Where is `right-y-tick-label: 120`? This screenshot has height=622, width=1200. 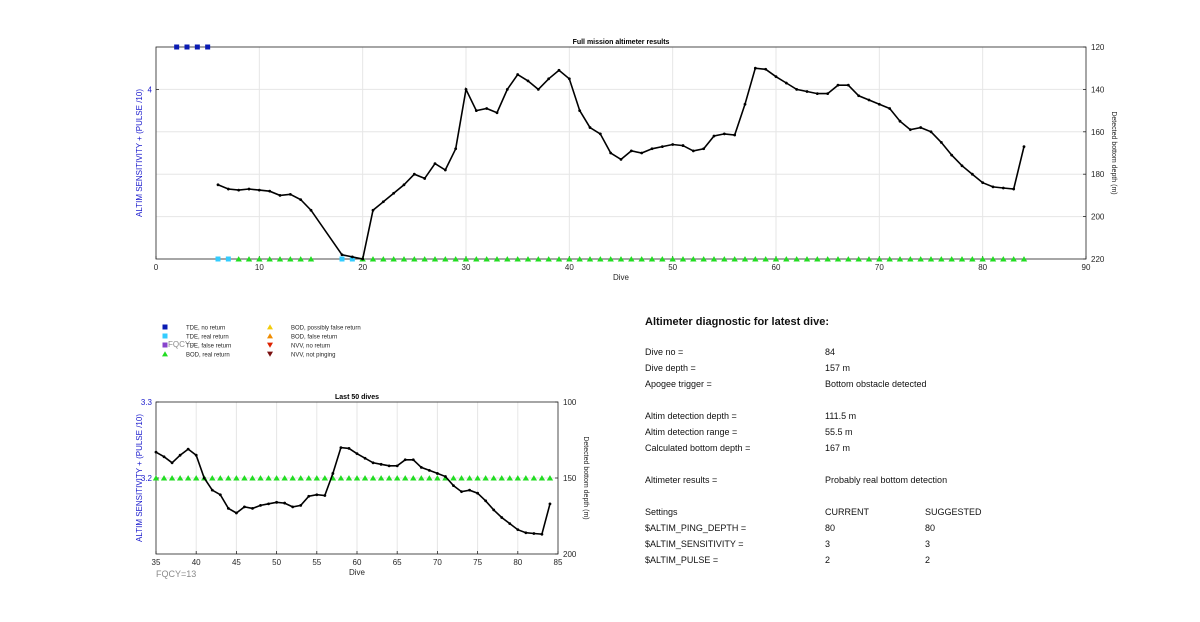
right-y-tick-label: 120 is located at coordinates (1098, 47).